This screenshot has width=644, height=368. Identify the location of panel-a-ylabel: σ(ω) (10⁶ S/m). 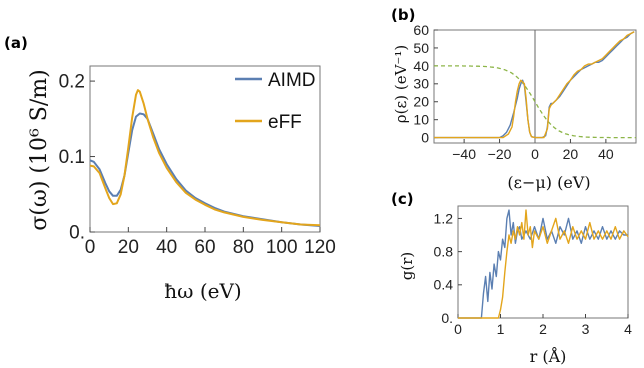
(39, 149).